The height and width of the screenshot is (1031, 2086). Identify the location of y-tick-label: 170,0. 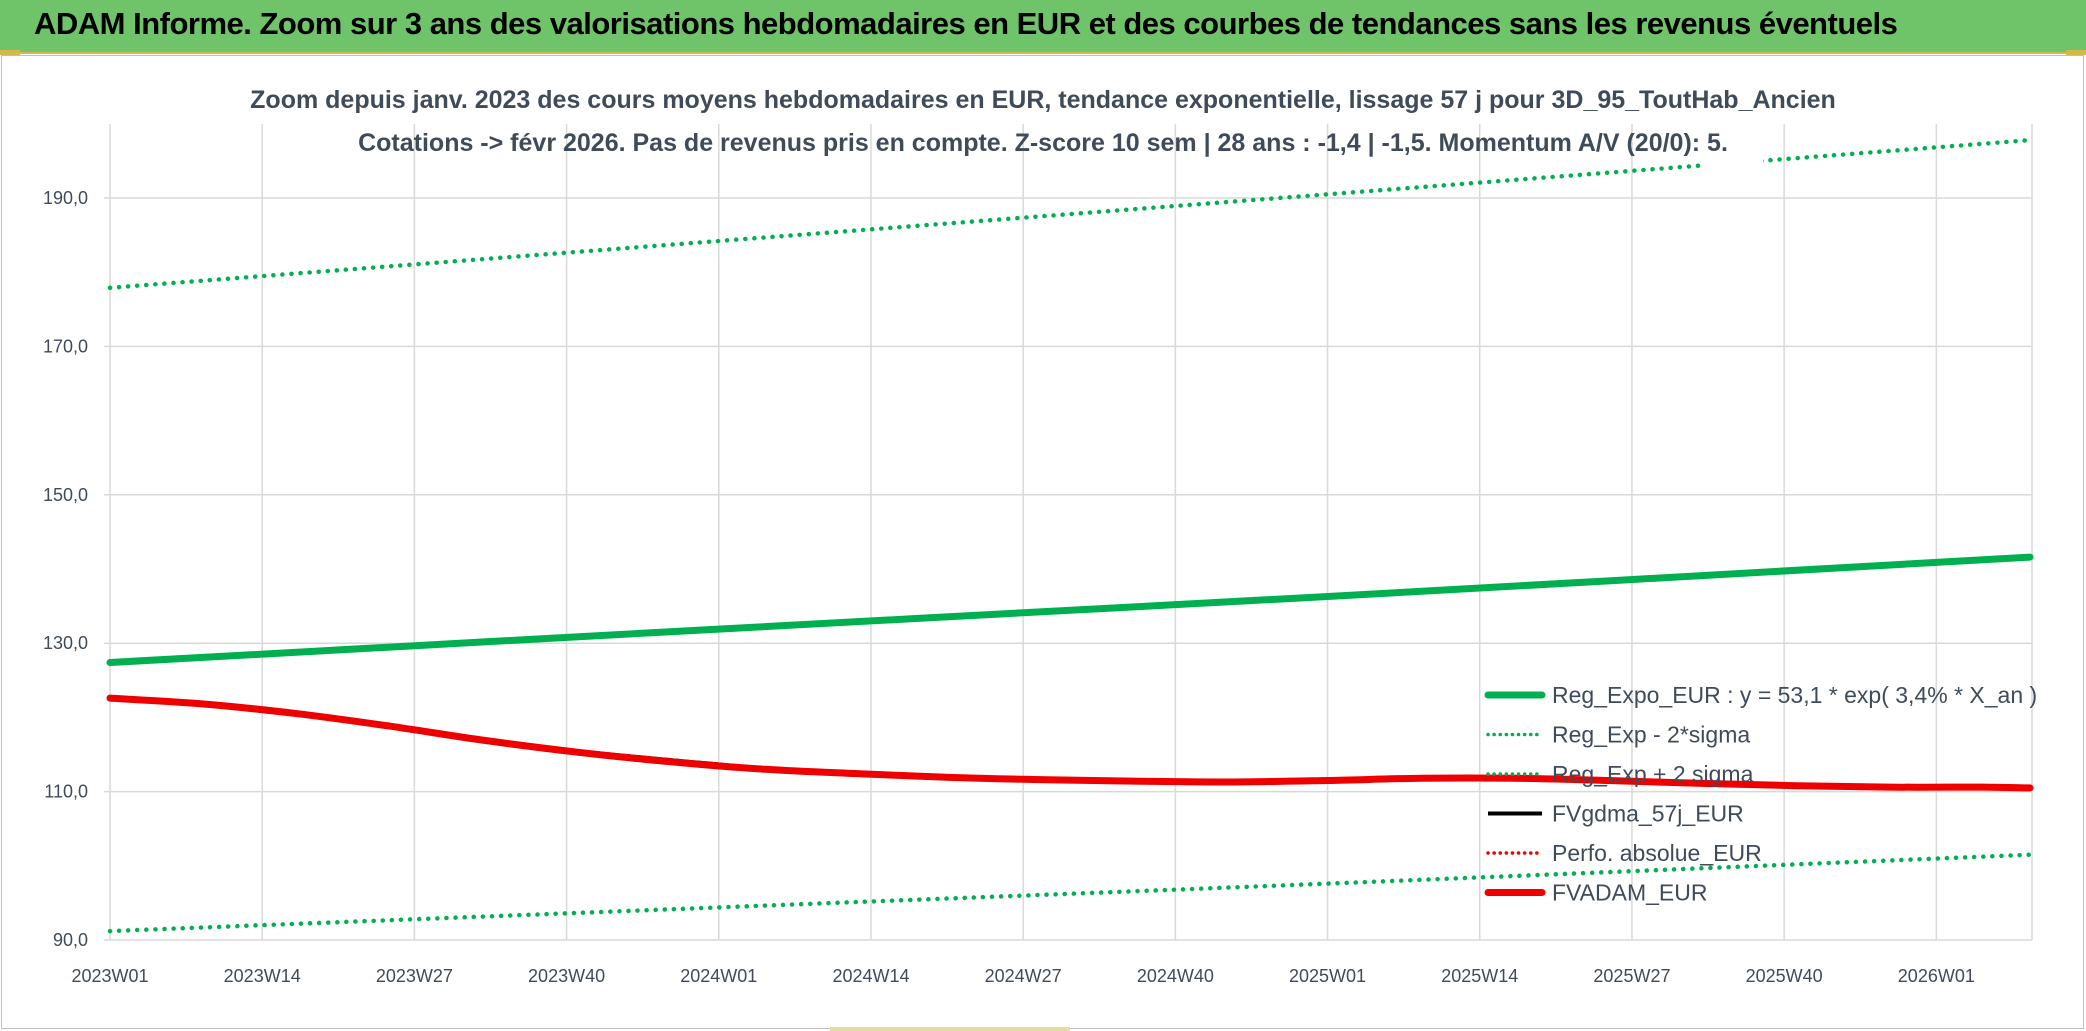
(65, 346).